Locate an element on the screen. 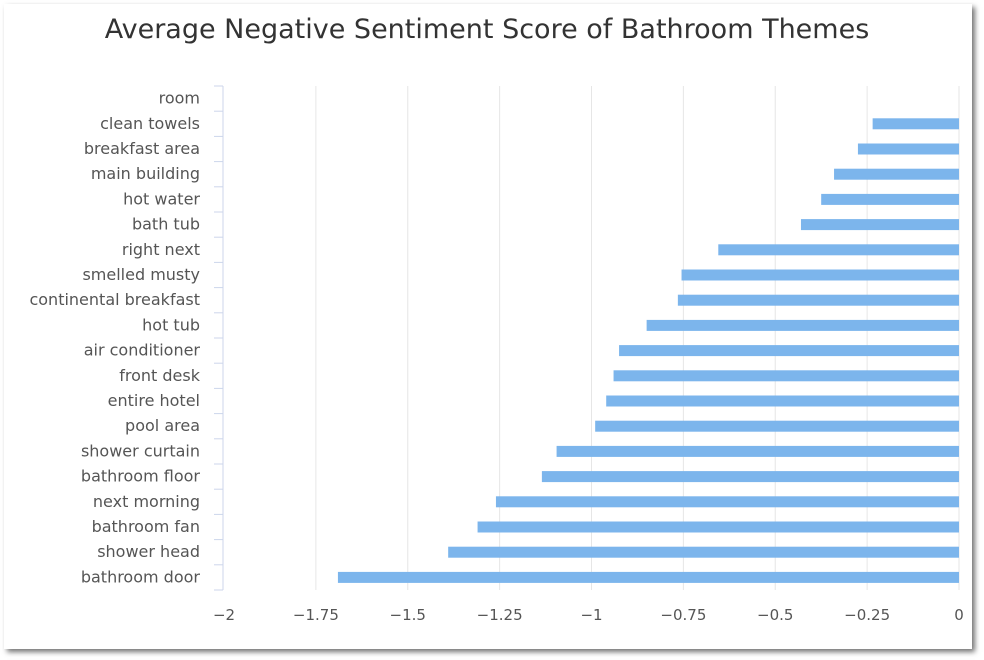  category-label: air conditioner is located at coordinates (142, 350).